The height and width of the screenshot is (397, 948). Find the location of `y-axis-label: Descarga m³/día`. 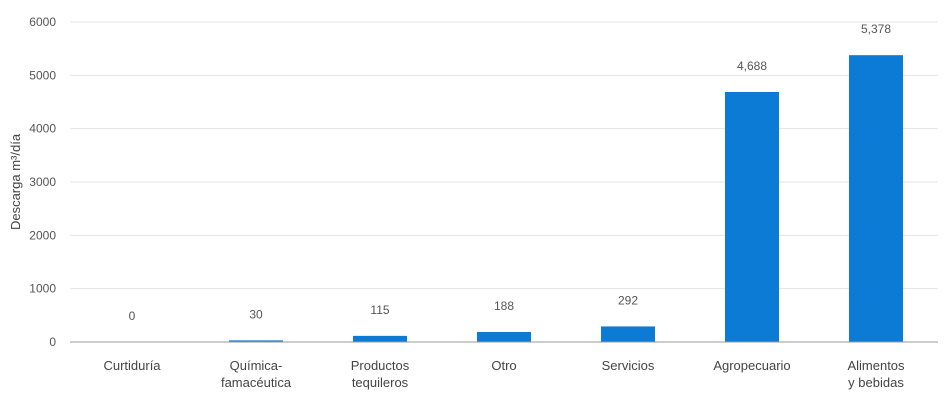

y-axis-label: Descarga m³/día is located at coordinates (15, 181).